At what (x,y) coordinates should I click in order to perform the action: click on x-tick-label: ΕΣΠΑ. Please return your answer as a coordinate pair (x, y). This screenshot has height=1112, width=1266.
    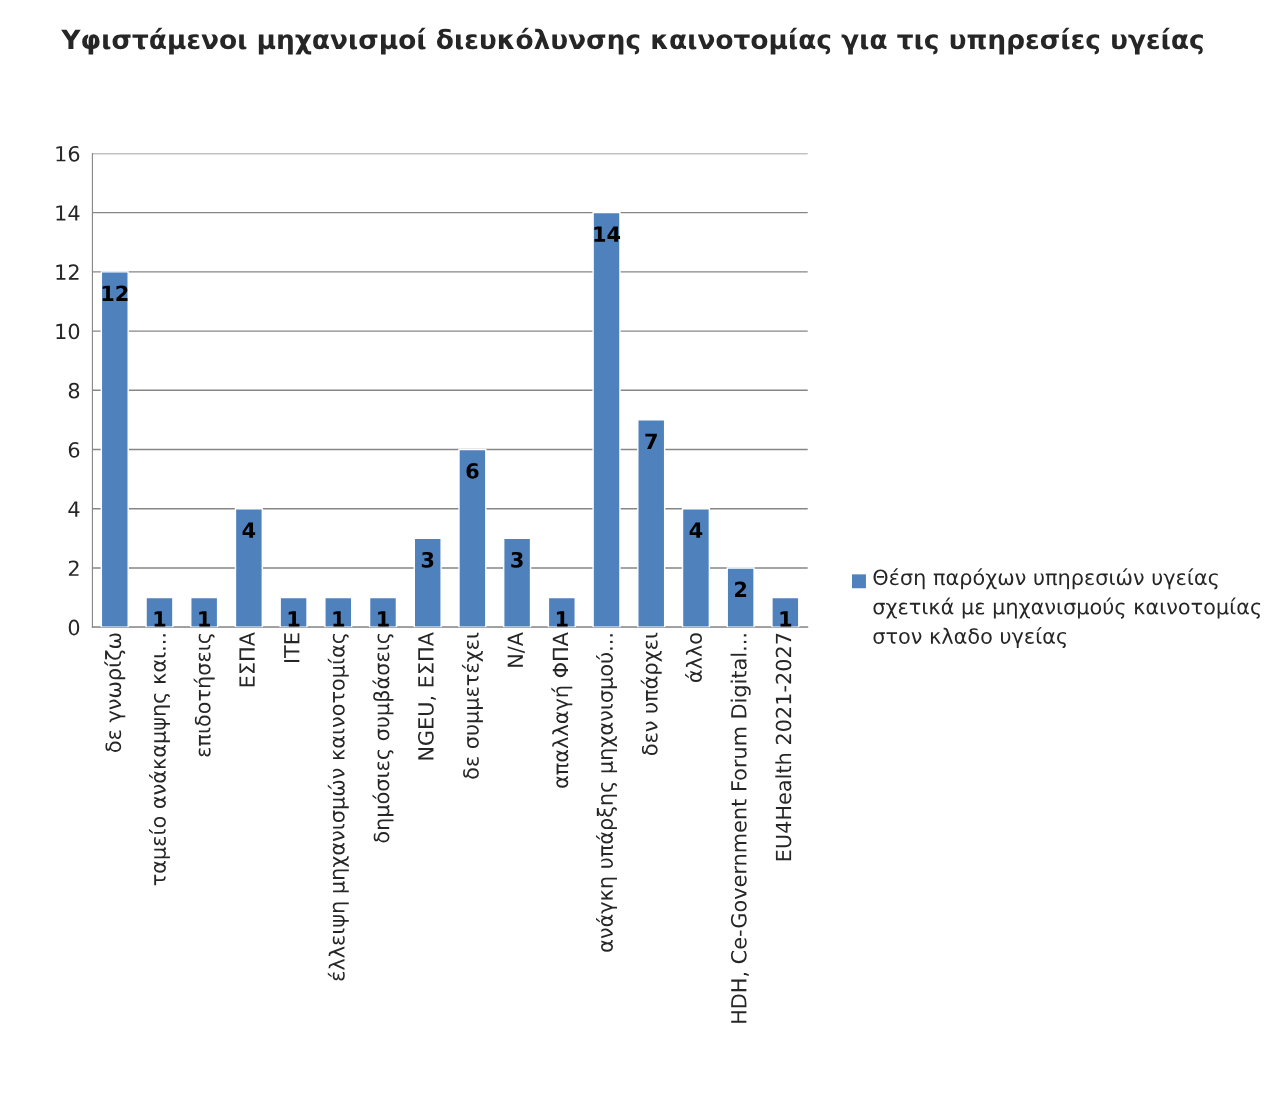
    Looking at the image, I should click on (247, 659).